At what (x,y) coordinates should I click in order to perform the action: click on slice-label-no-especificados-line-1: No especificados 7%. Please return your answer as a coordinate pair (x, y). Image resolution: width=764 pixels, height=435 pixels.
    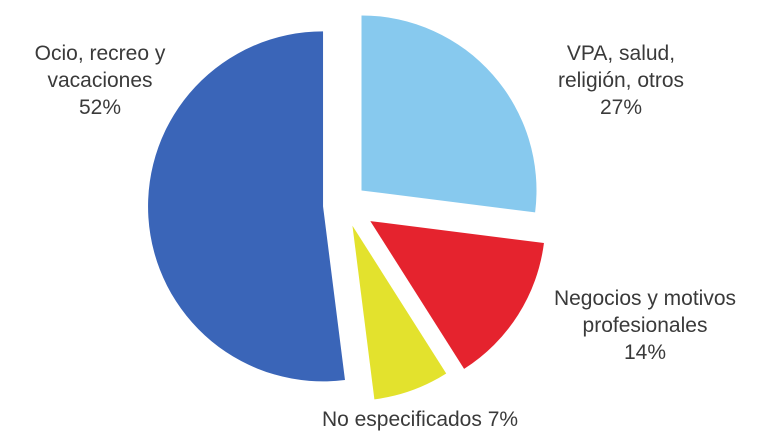
    Looking at the image, I should click on (420, 419).